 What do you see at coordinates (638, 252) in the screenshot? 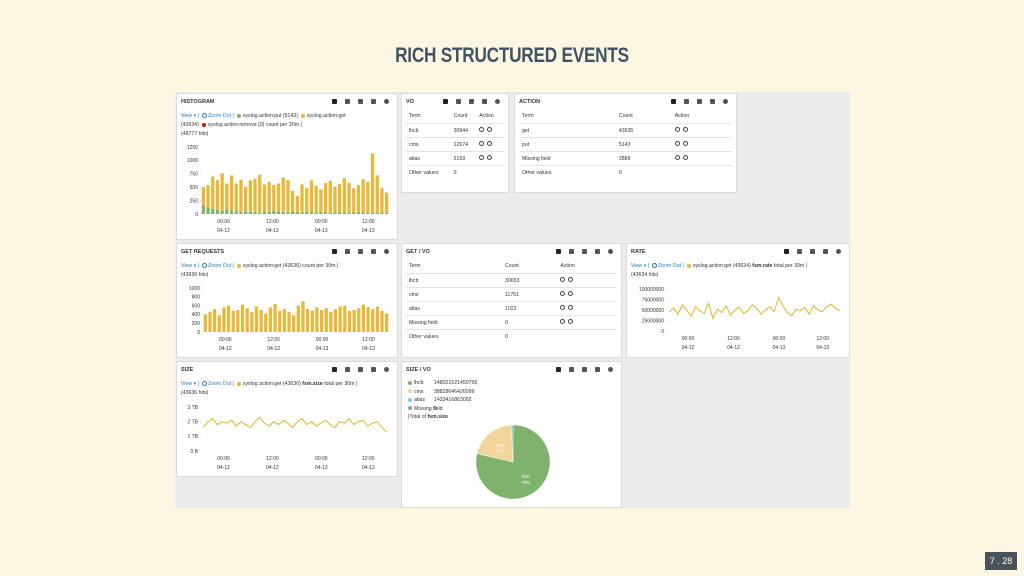
I see `panel-title: RATE` at bounding box center [638, 252].